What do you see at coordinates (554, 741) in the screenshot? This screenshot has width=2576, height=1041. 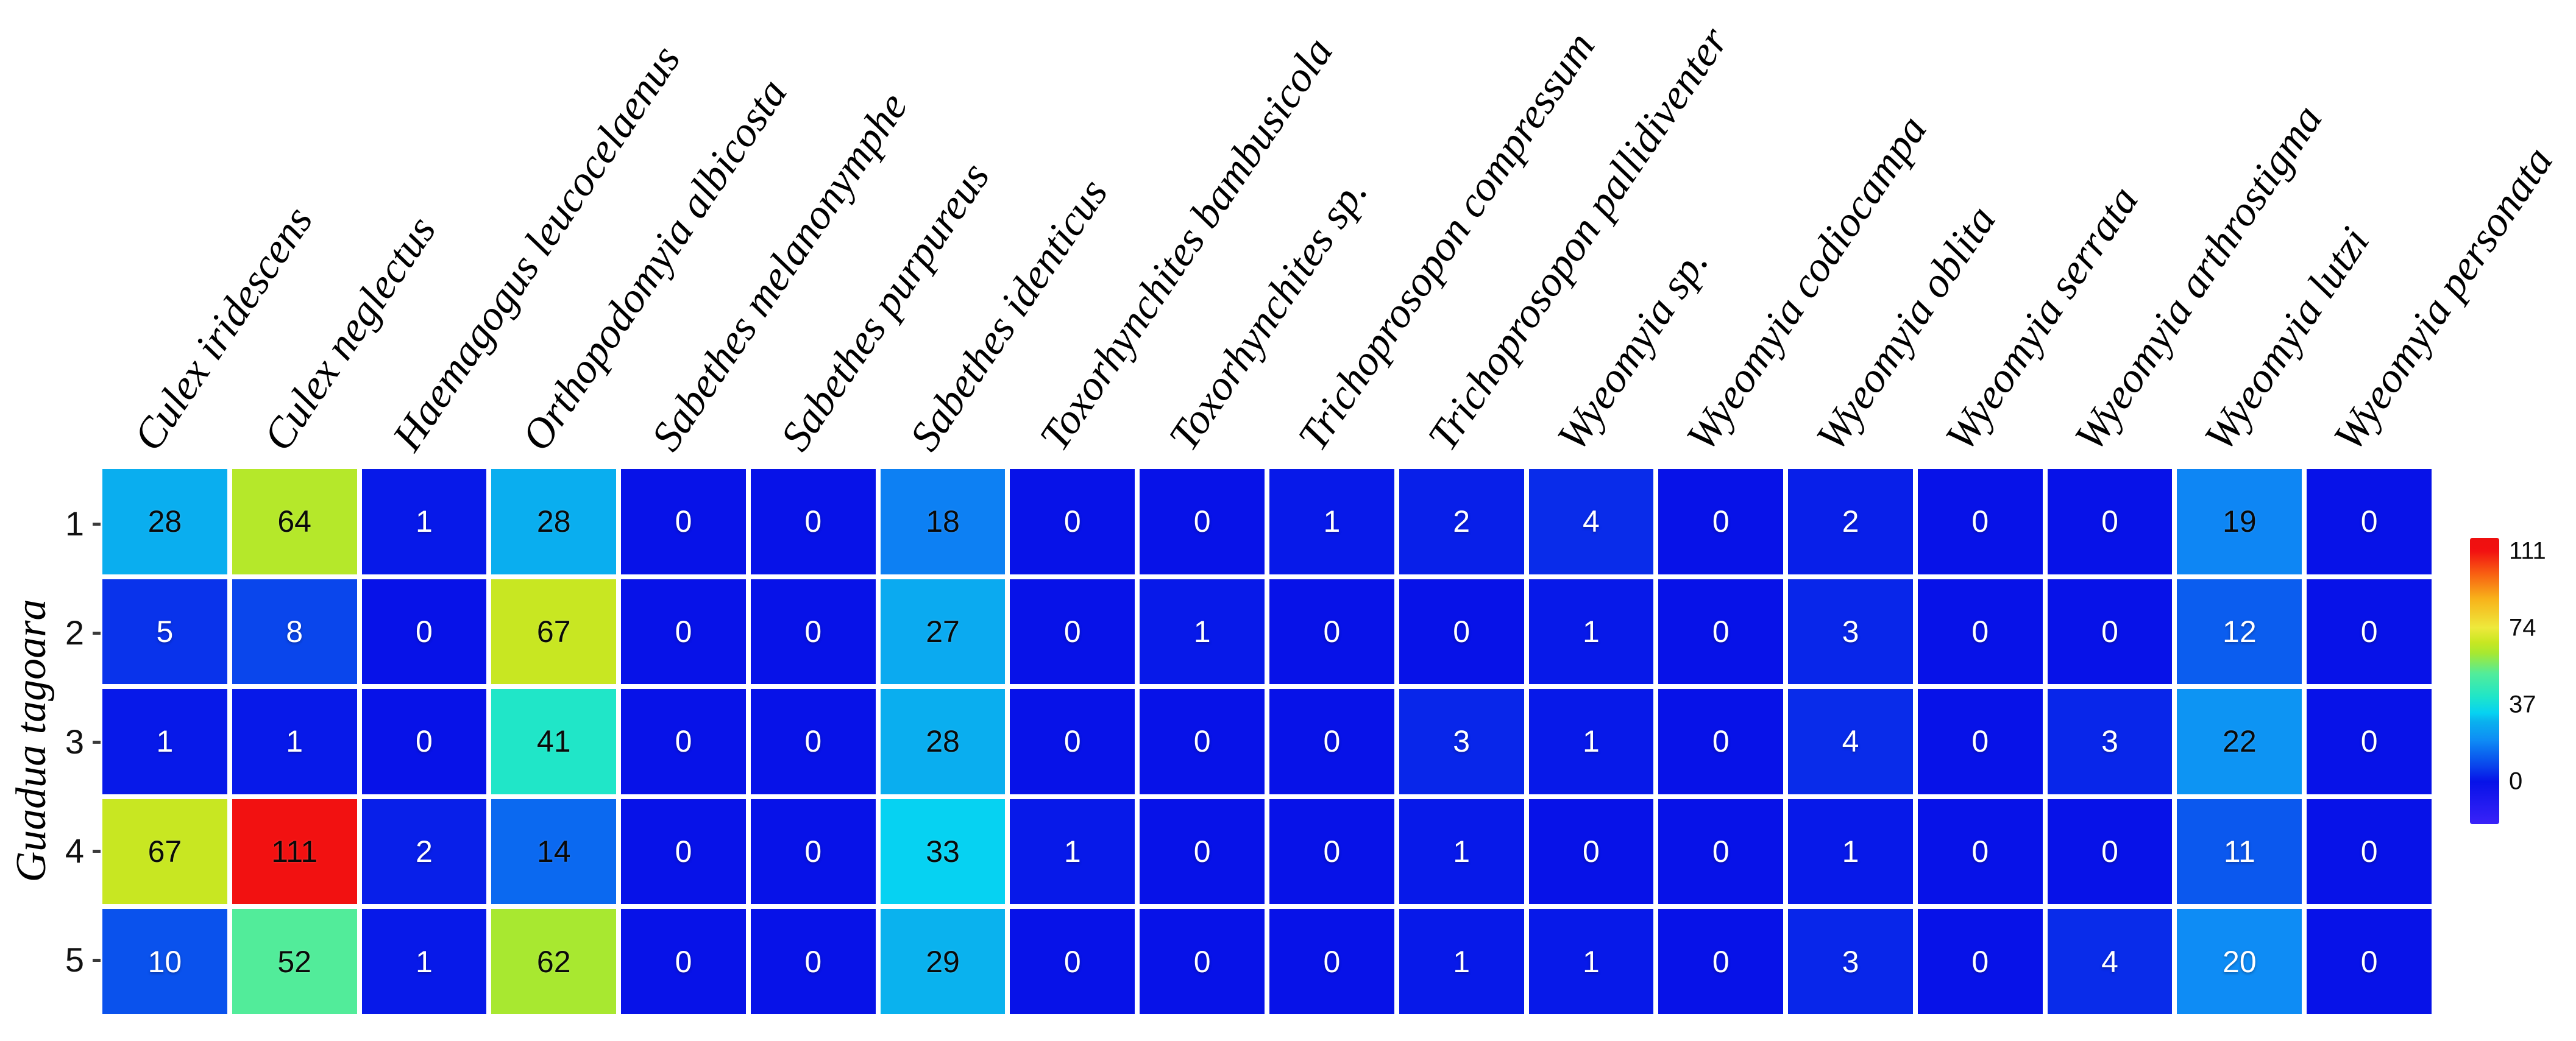 I see `heatmap-cell: 41` at bounding box center [554, 741].